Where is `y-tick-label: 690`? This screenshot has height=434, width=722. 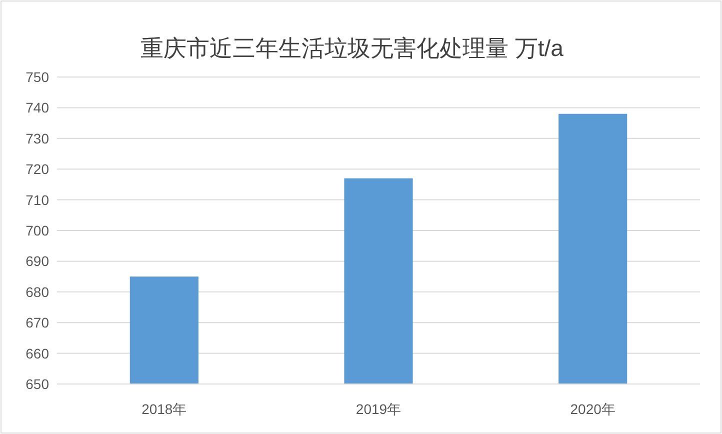
y-tick-label: 690 is located at coordinates (38, 261).